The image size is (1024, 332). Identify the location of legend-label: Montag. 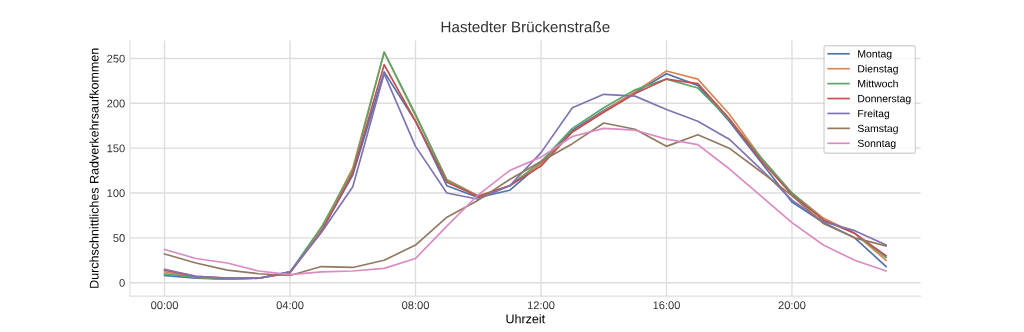
(875, 55).